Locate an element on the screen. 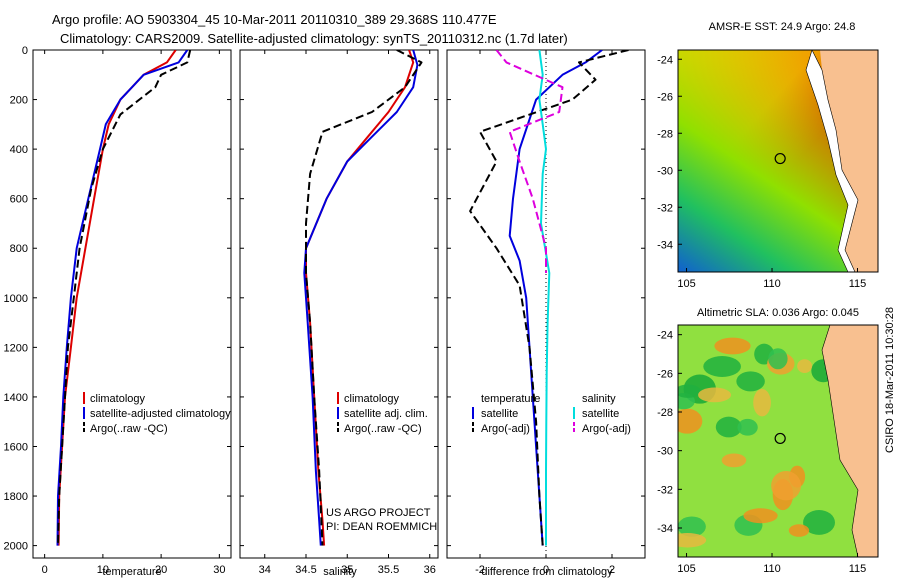  sst-map-frame is located at coordinates (778, 161).